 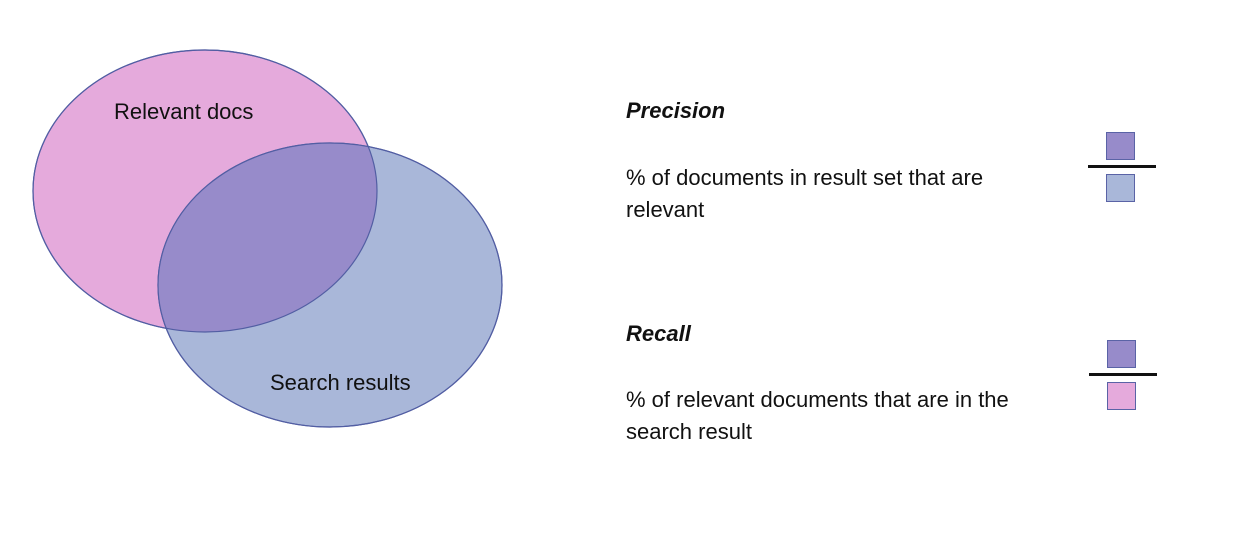 I want to click on precision-term: Precision, so click(x=676, y=110).